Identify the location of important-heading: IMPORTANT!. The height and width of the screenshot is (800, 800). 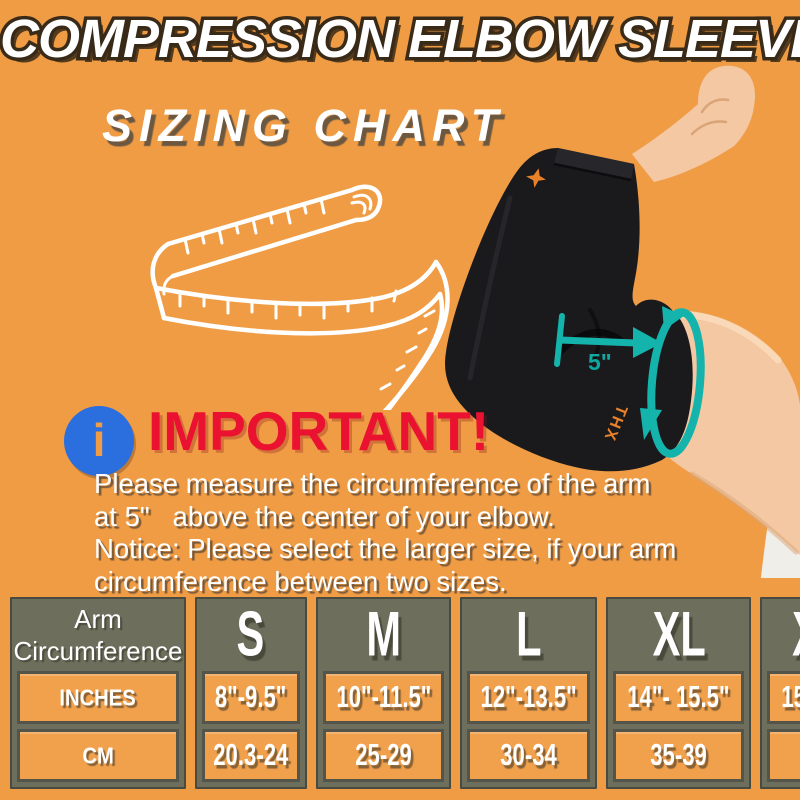
(319, 431).